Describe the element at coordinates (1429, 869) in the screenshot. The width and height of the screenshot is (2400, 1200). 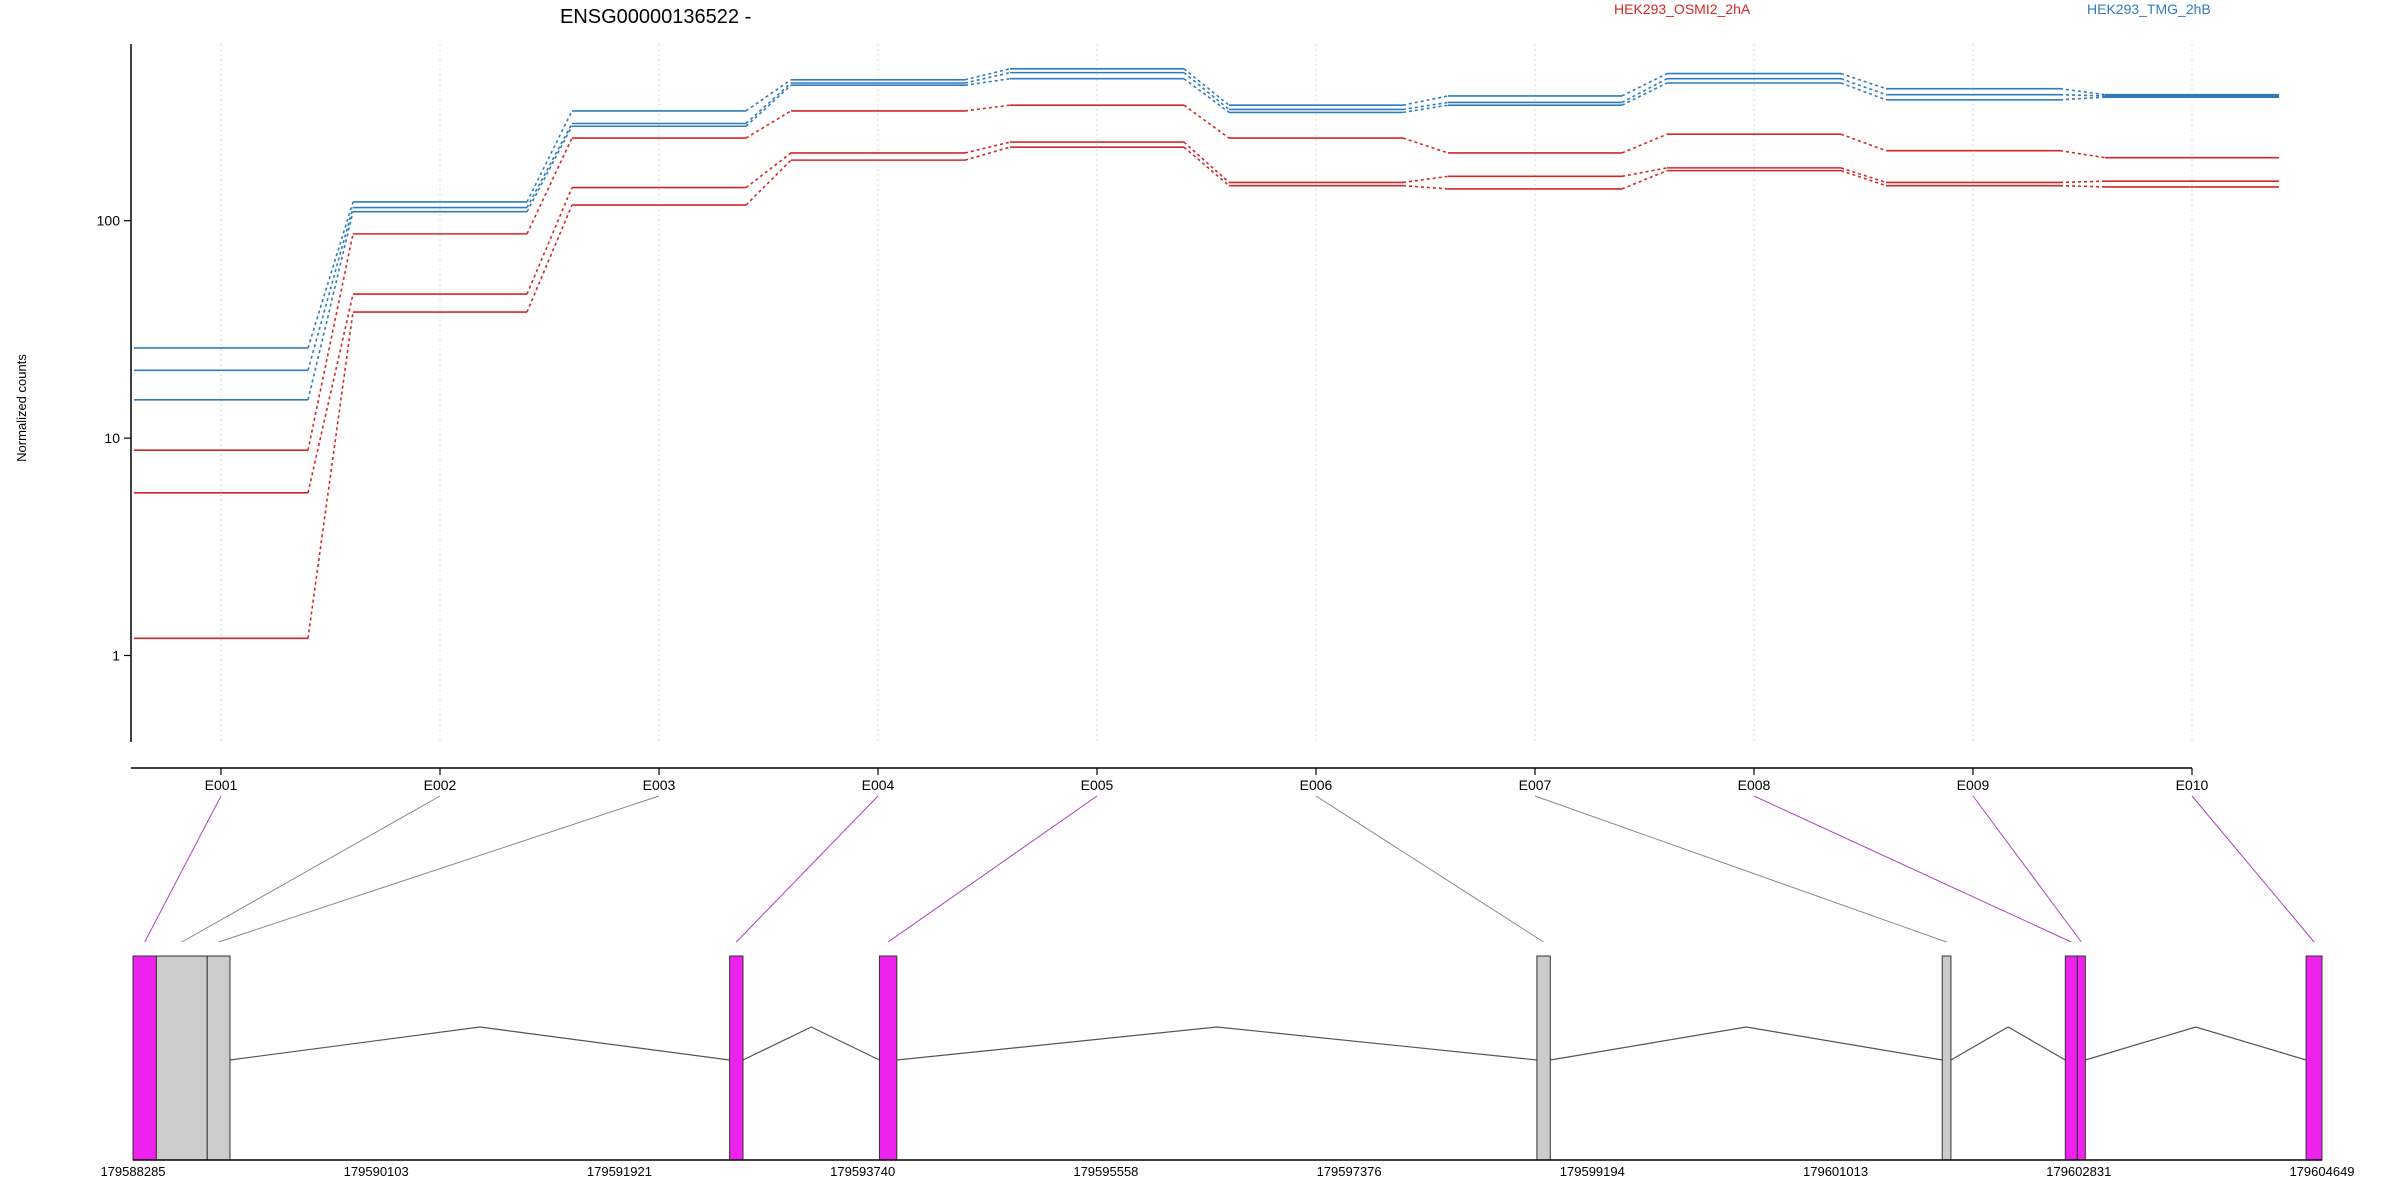
I see `exon-connector-e006` at that location.